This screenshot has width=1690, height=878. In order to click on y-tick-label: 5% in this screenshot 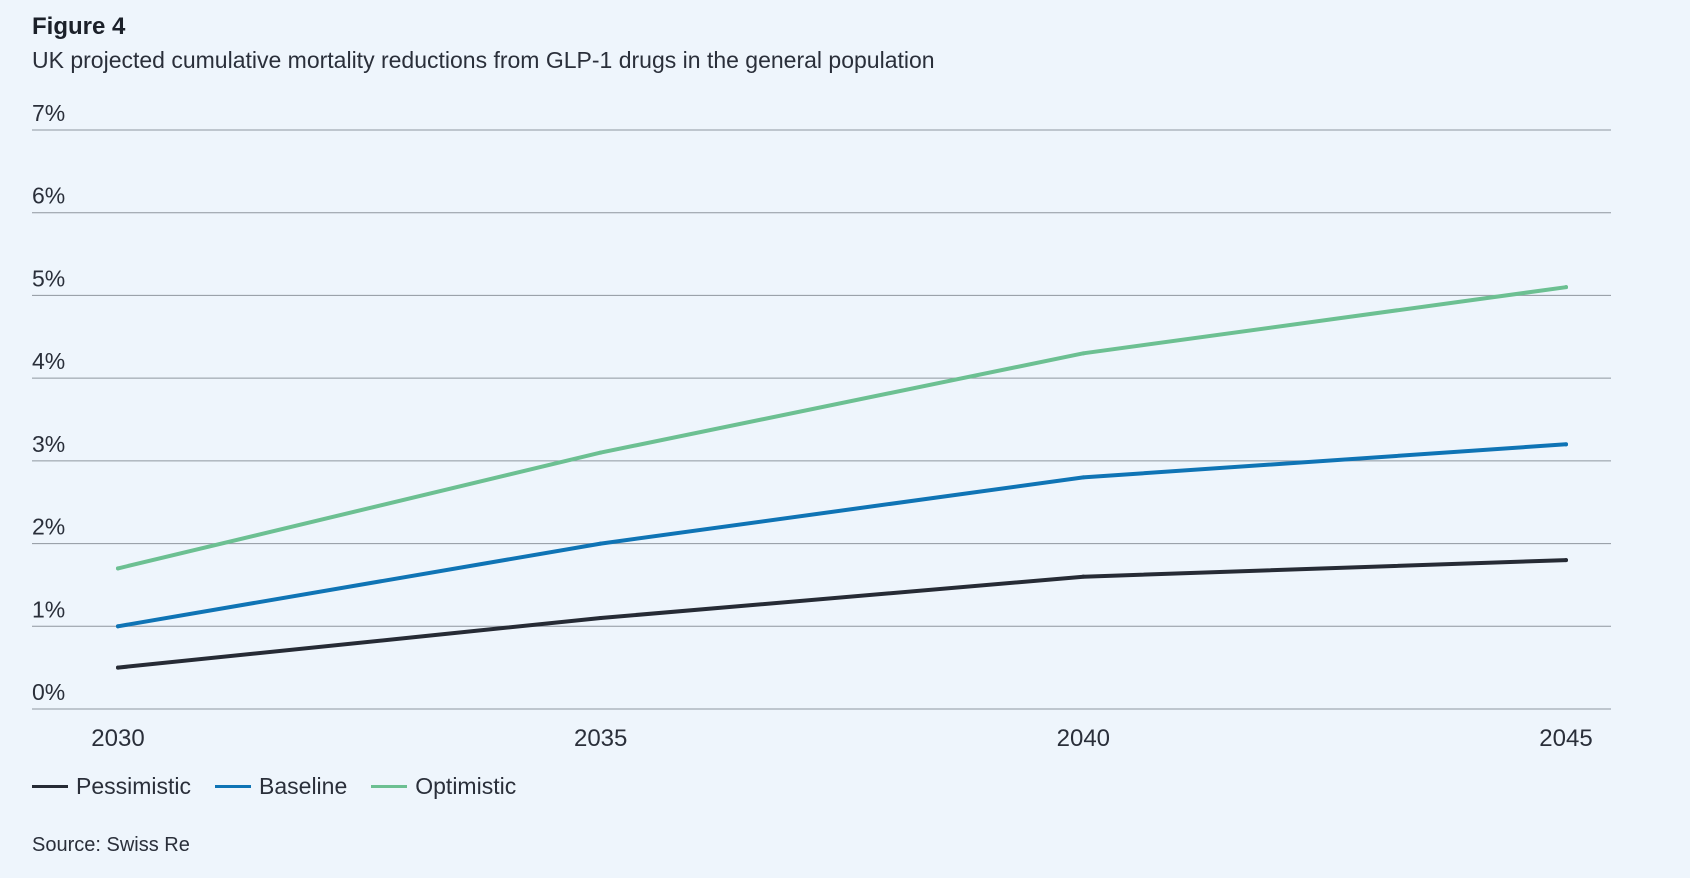, I will do `click(48, 278)`.